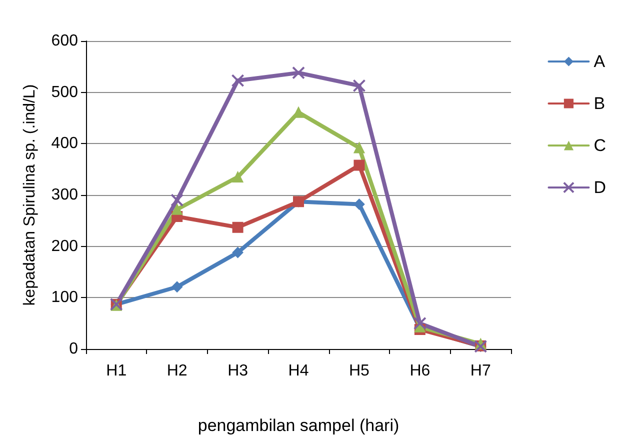  I want to click on x-tick-label: H4, so click(298, 371).